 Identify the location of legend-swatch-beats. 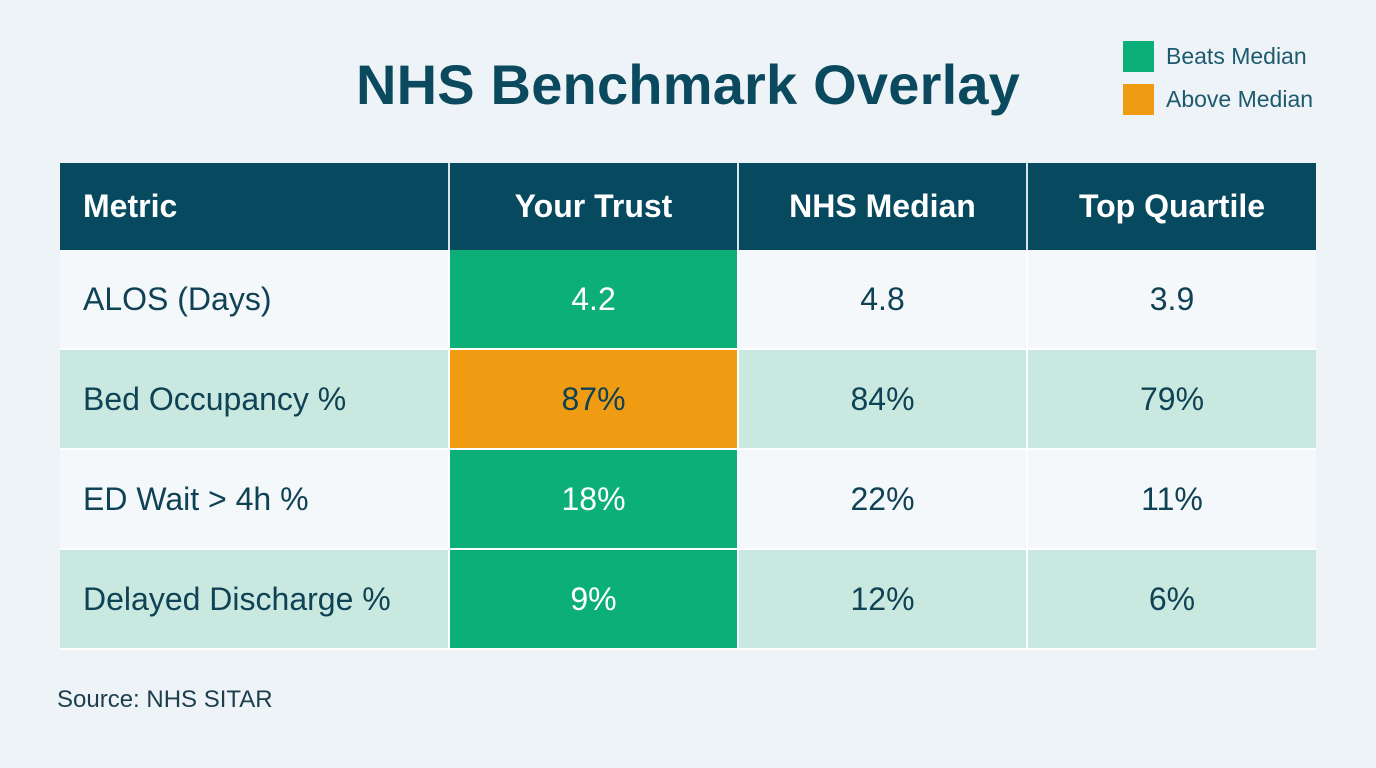
(1138, 56).